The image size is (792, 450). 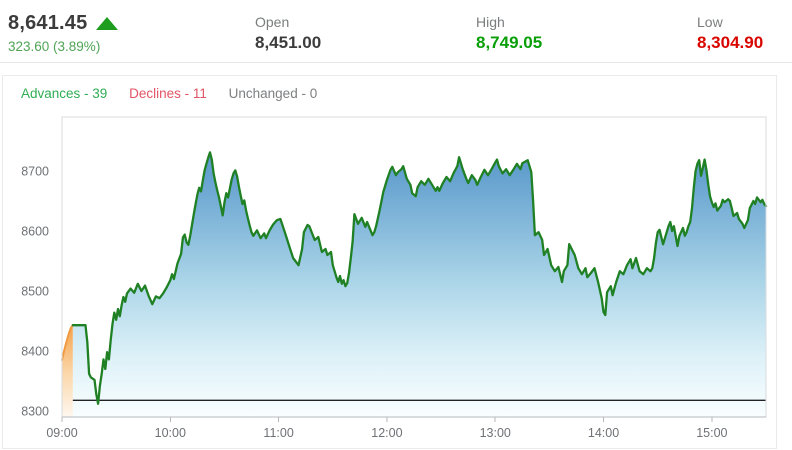 I want to click on svg-text: 11:00, so click(x=278, y=433).